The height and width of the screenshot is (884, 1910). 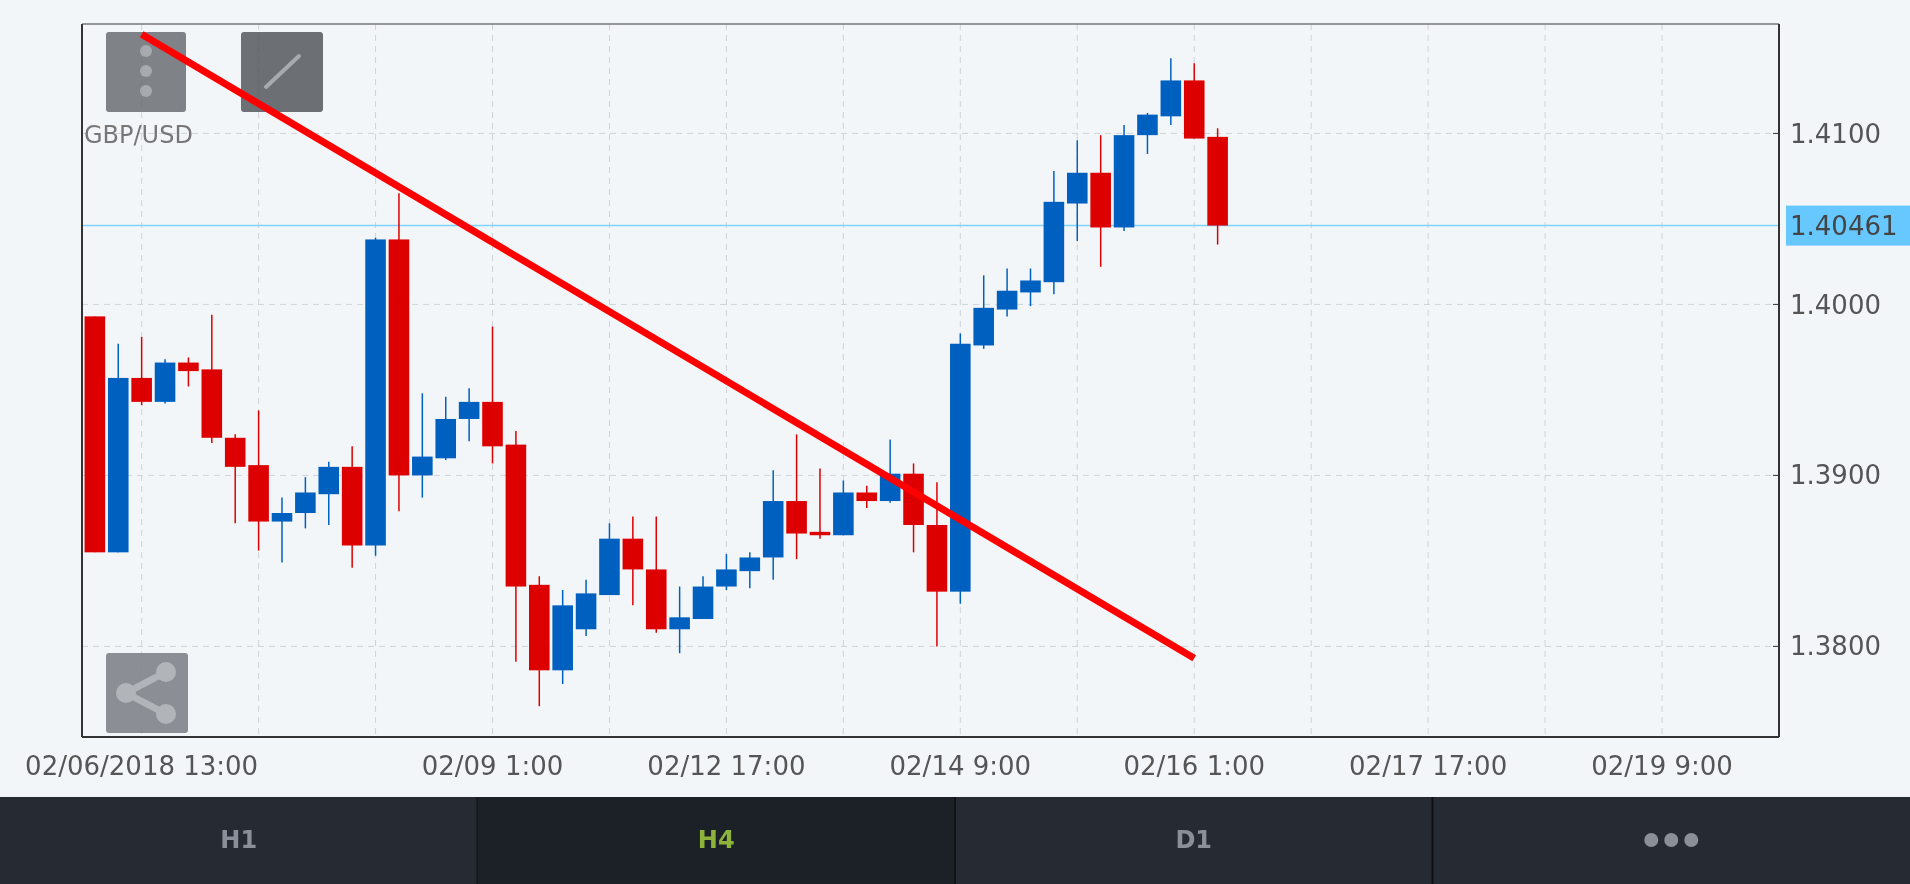 I want to click on text: D1, so click(x=1194, y=840).